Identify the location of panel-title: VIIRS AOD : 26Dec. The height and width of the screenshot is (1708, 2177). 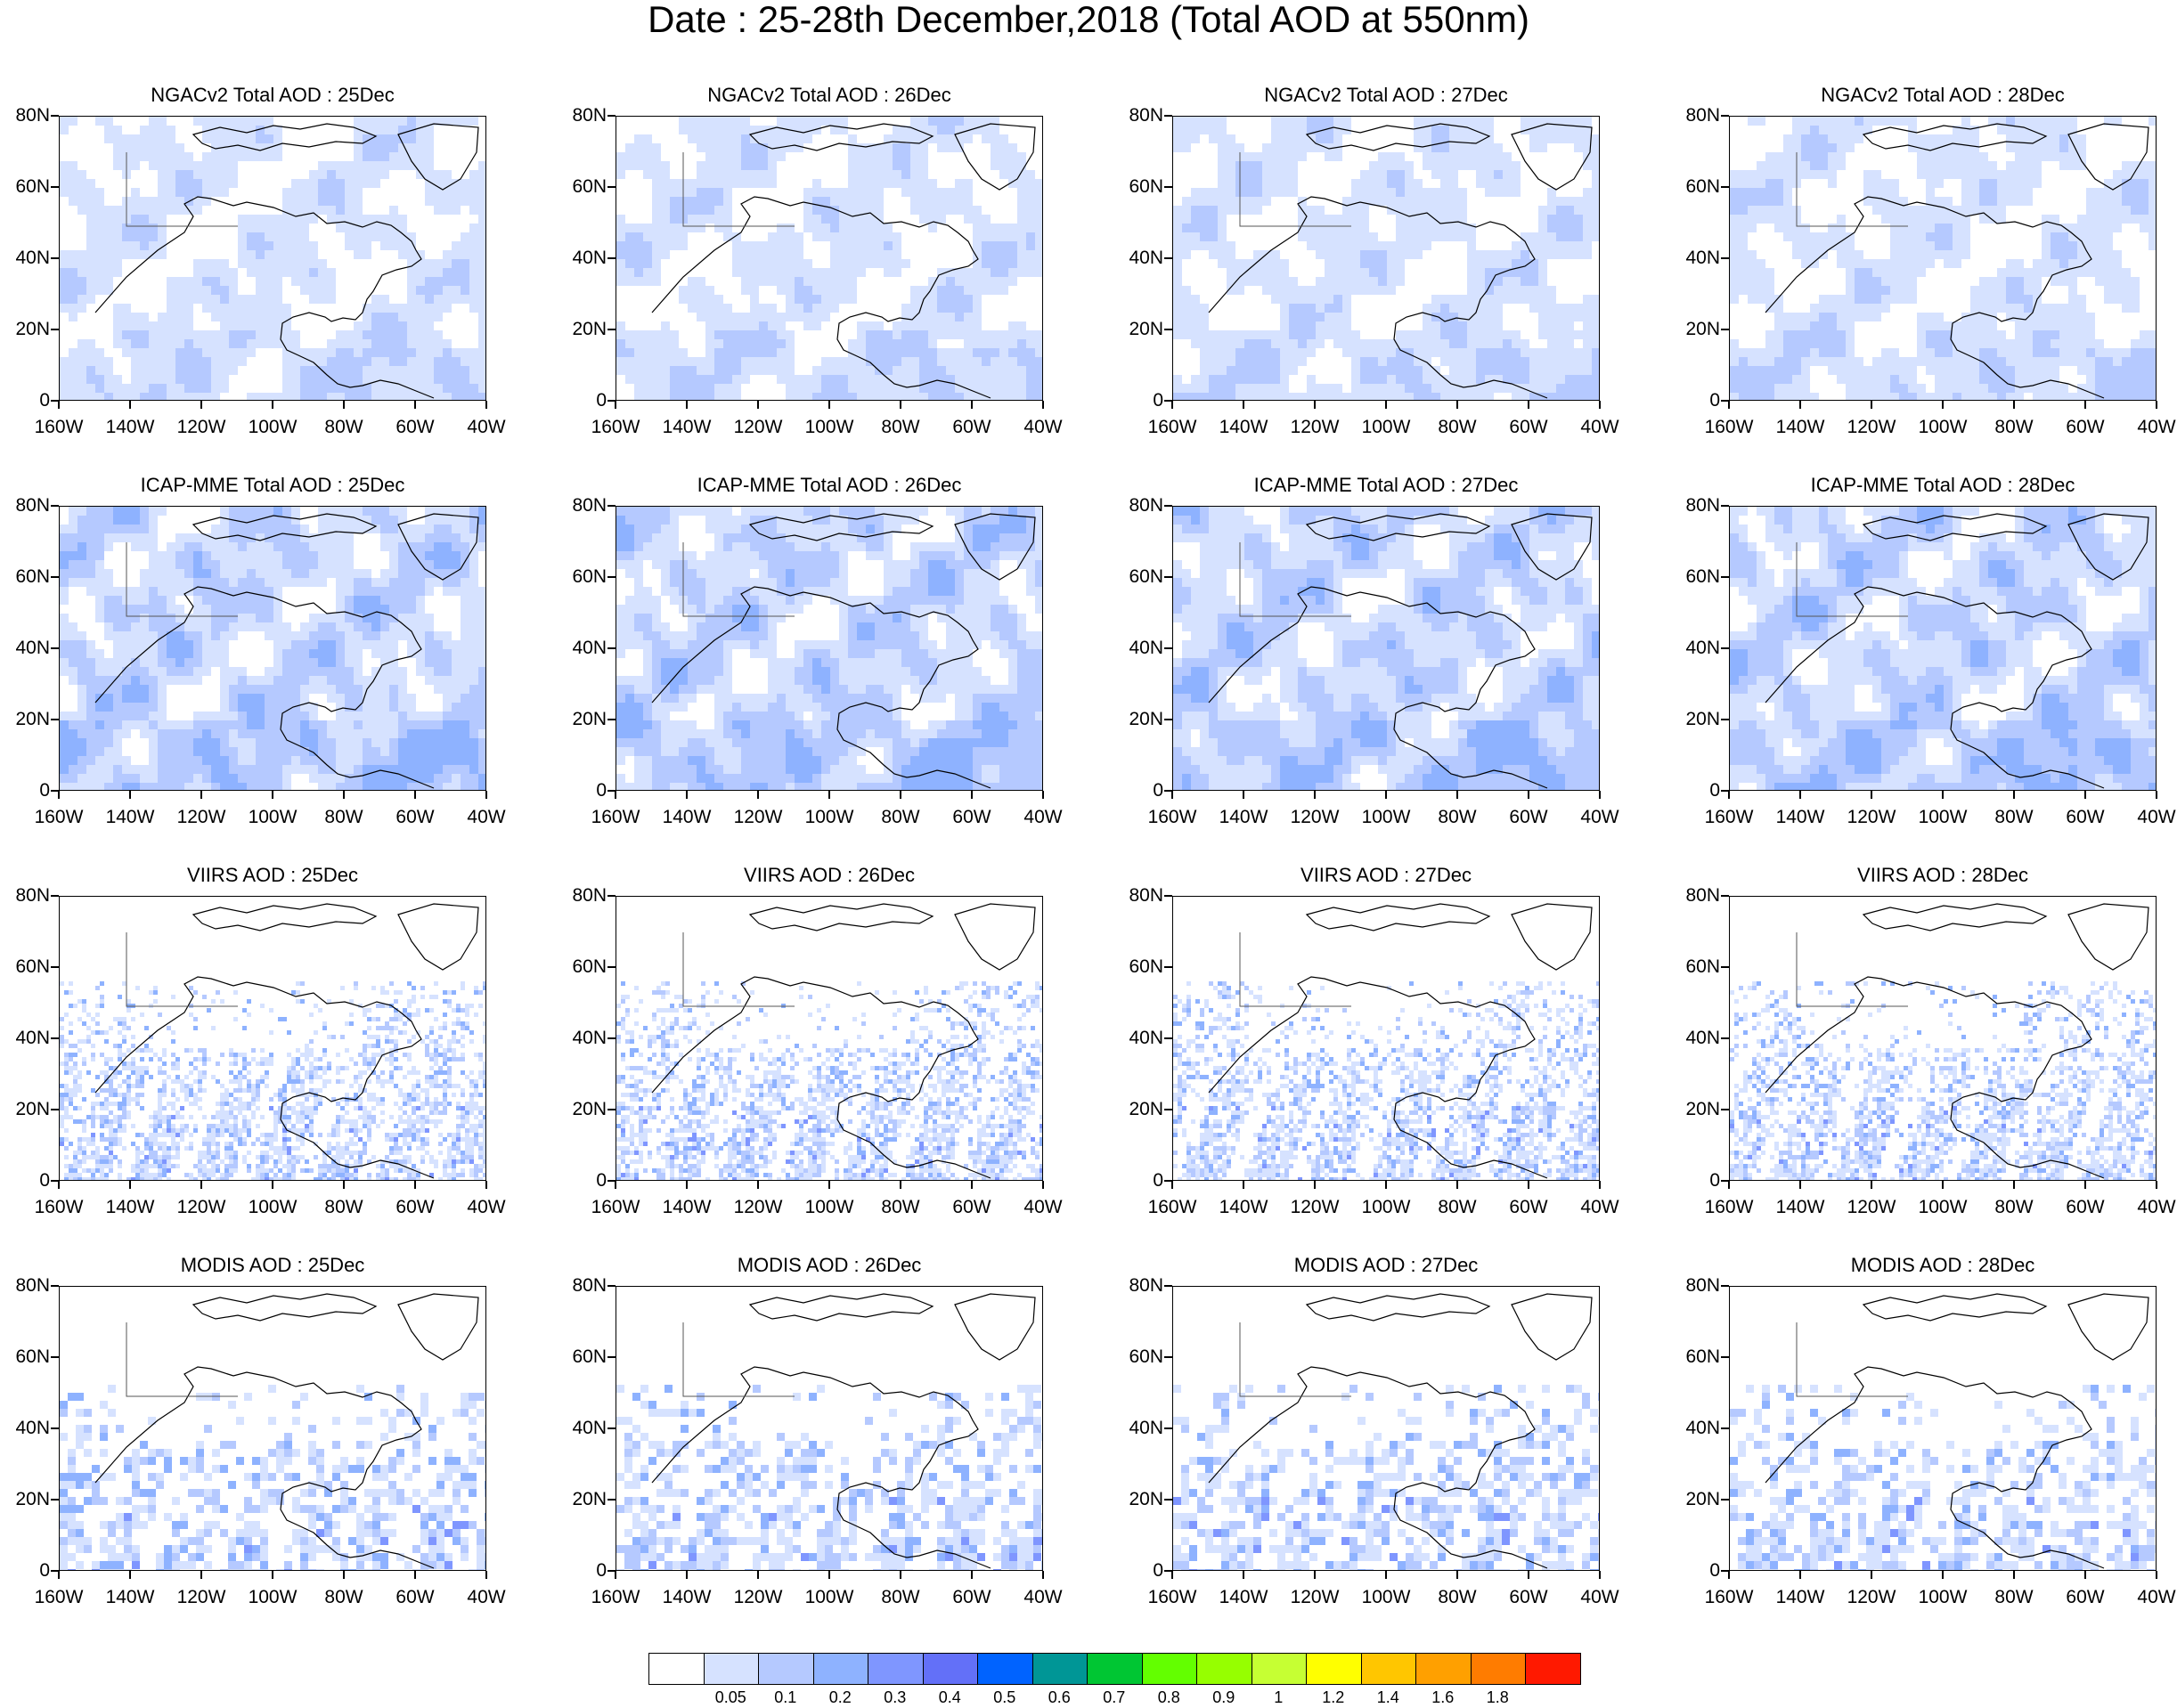
(829, 875).